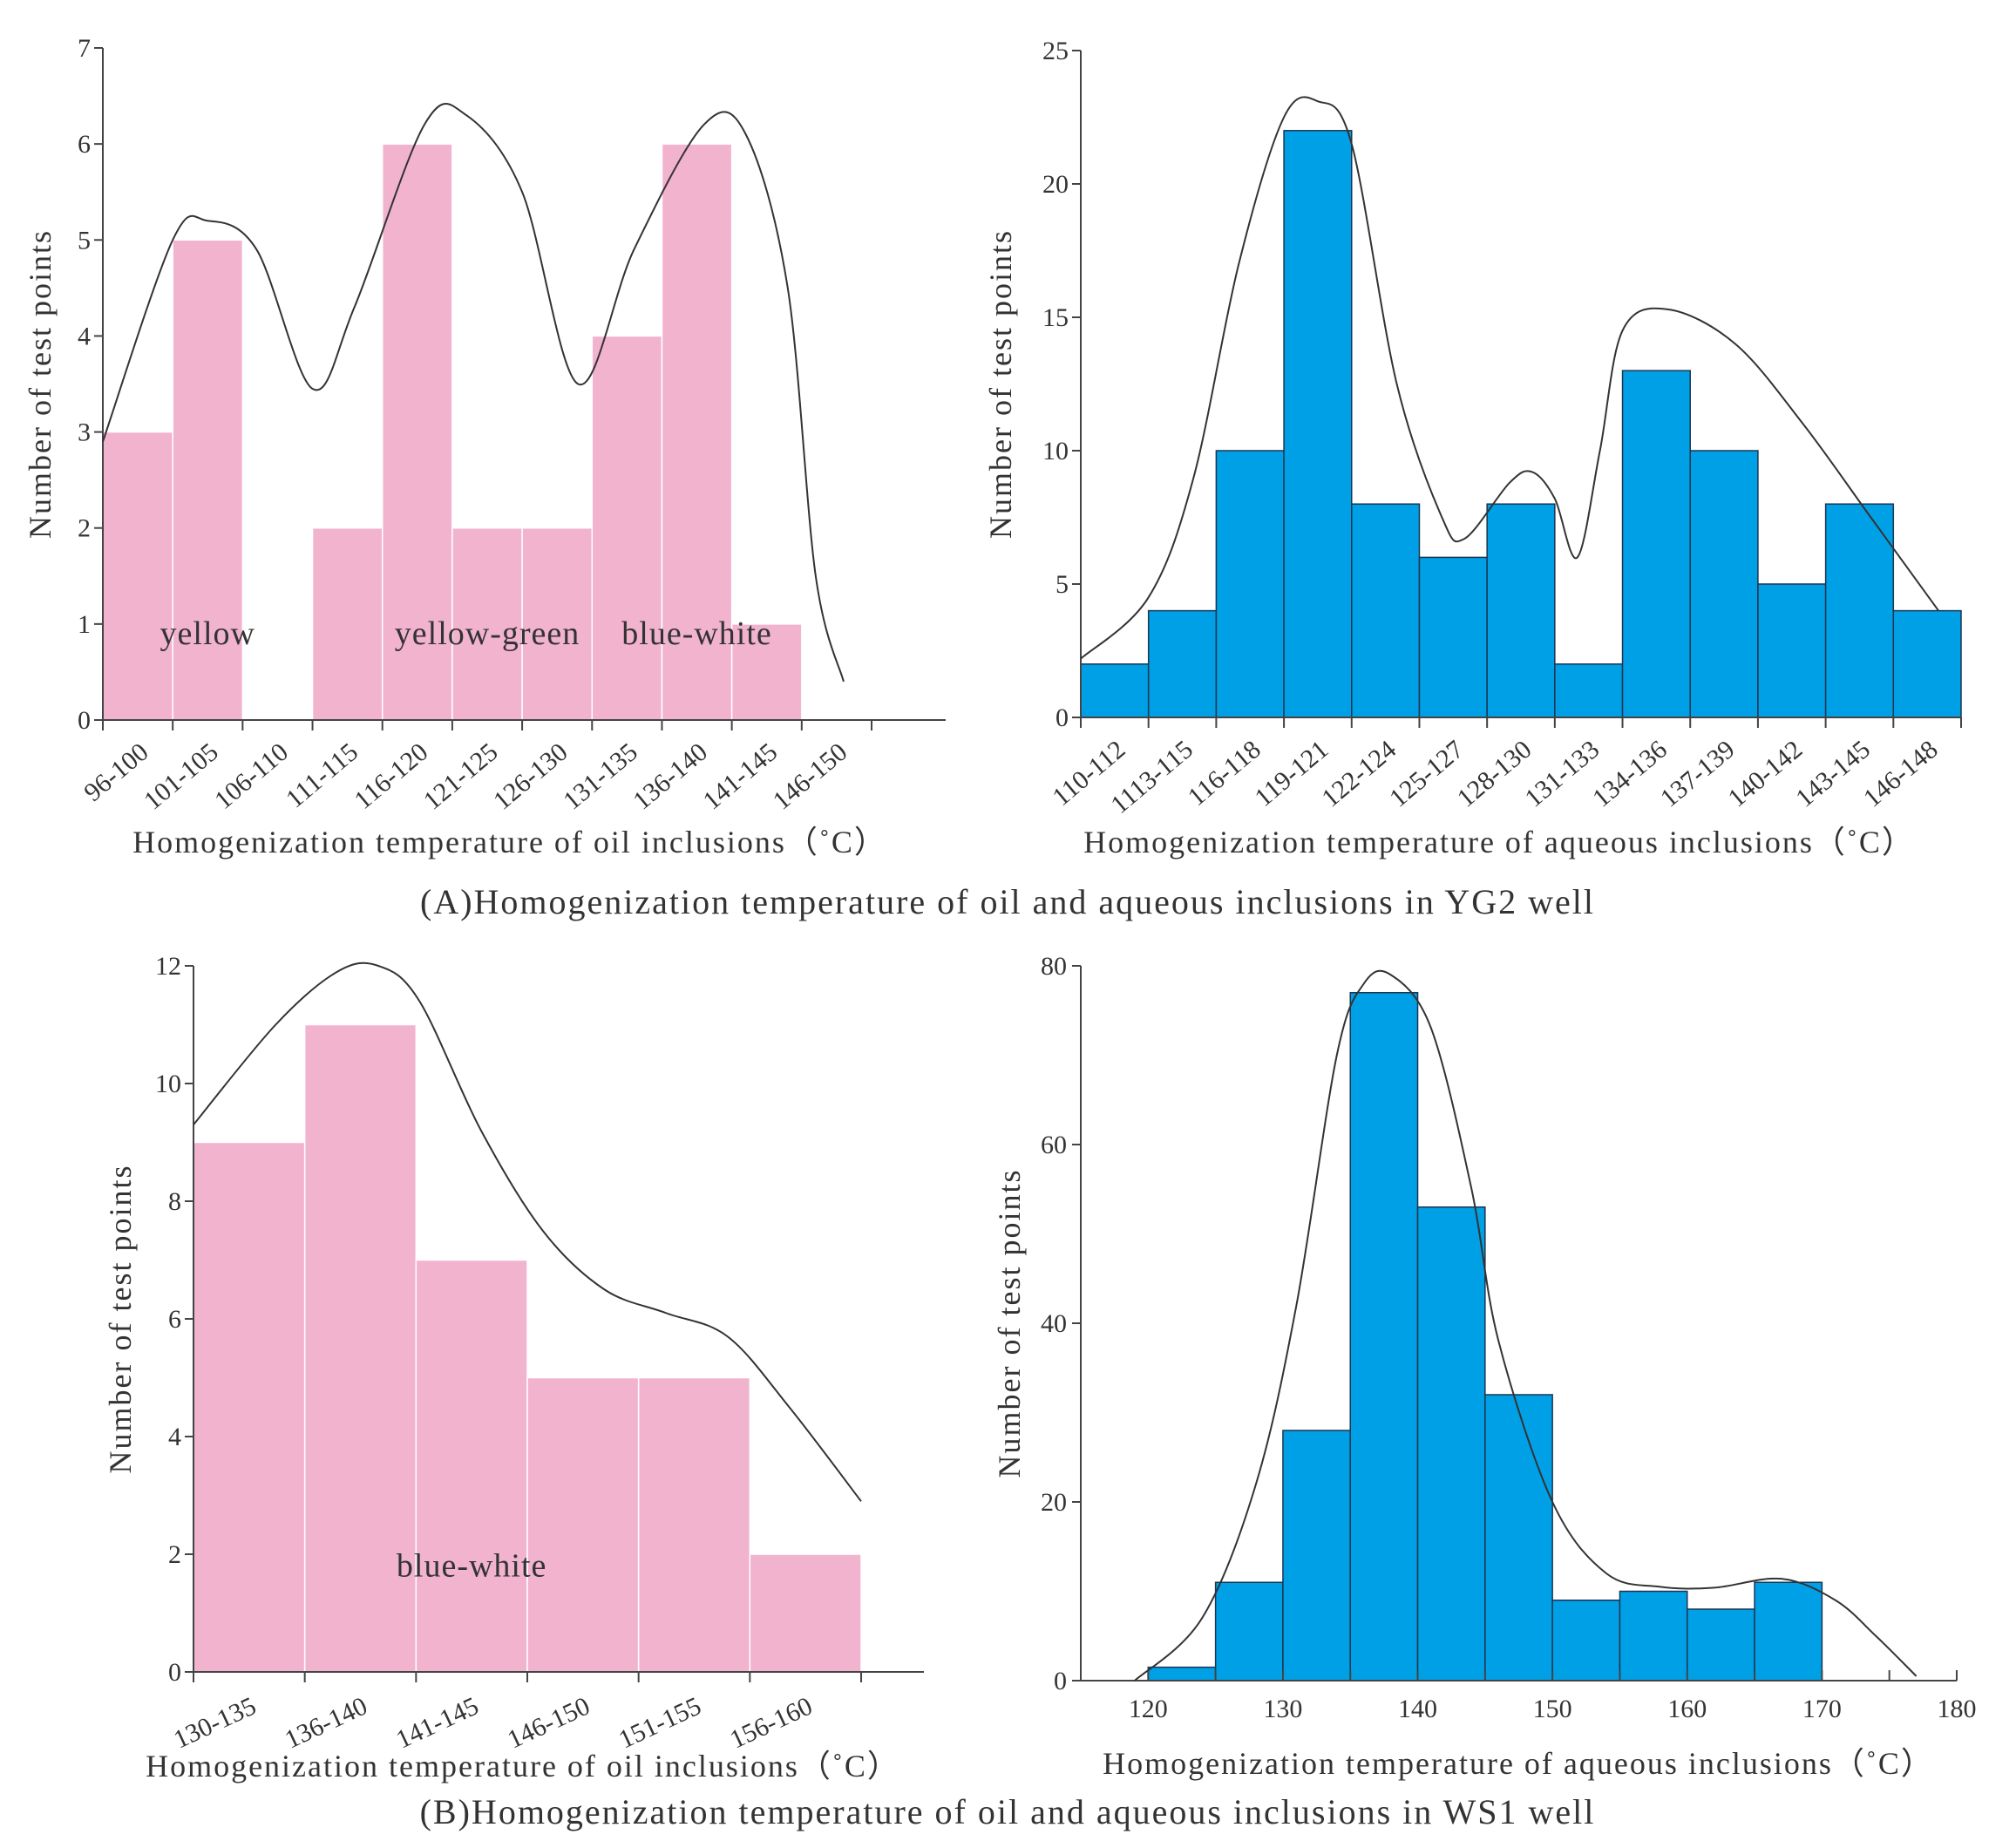 The height and width of the screenshot is (1848, 2016). Describe the element at coordinates (322, 775) in the screenshot. I see `x-category-label: 111-115` at that location.